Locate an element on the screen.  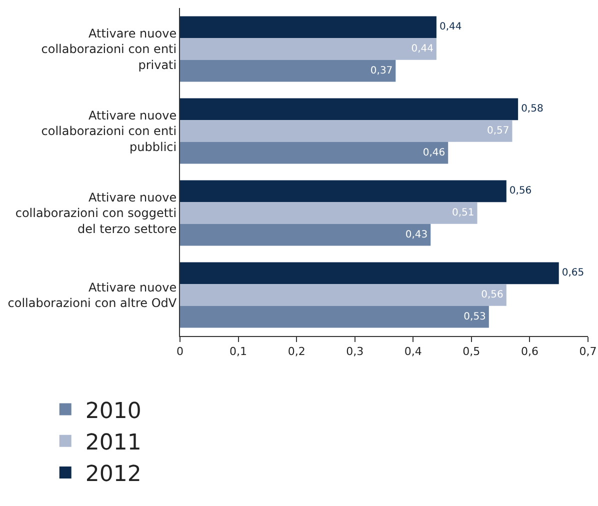
x-tick-label: 0,4 is located at coordinates (413, 351).